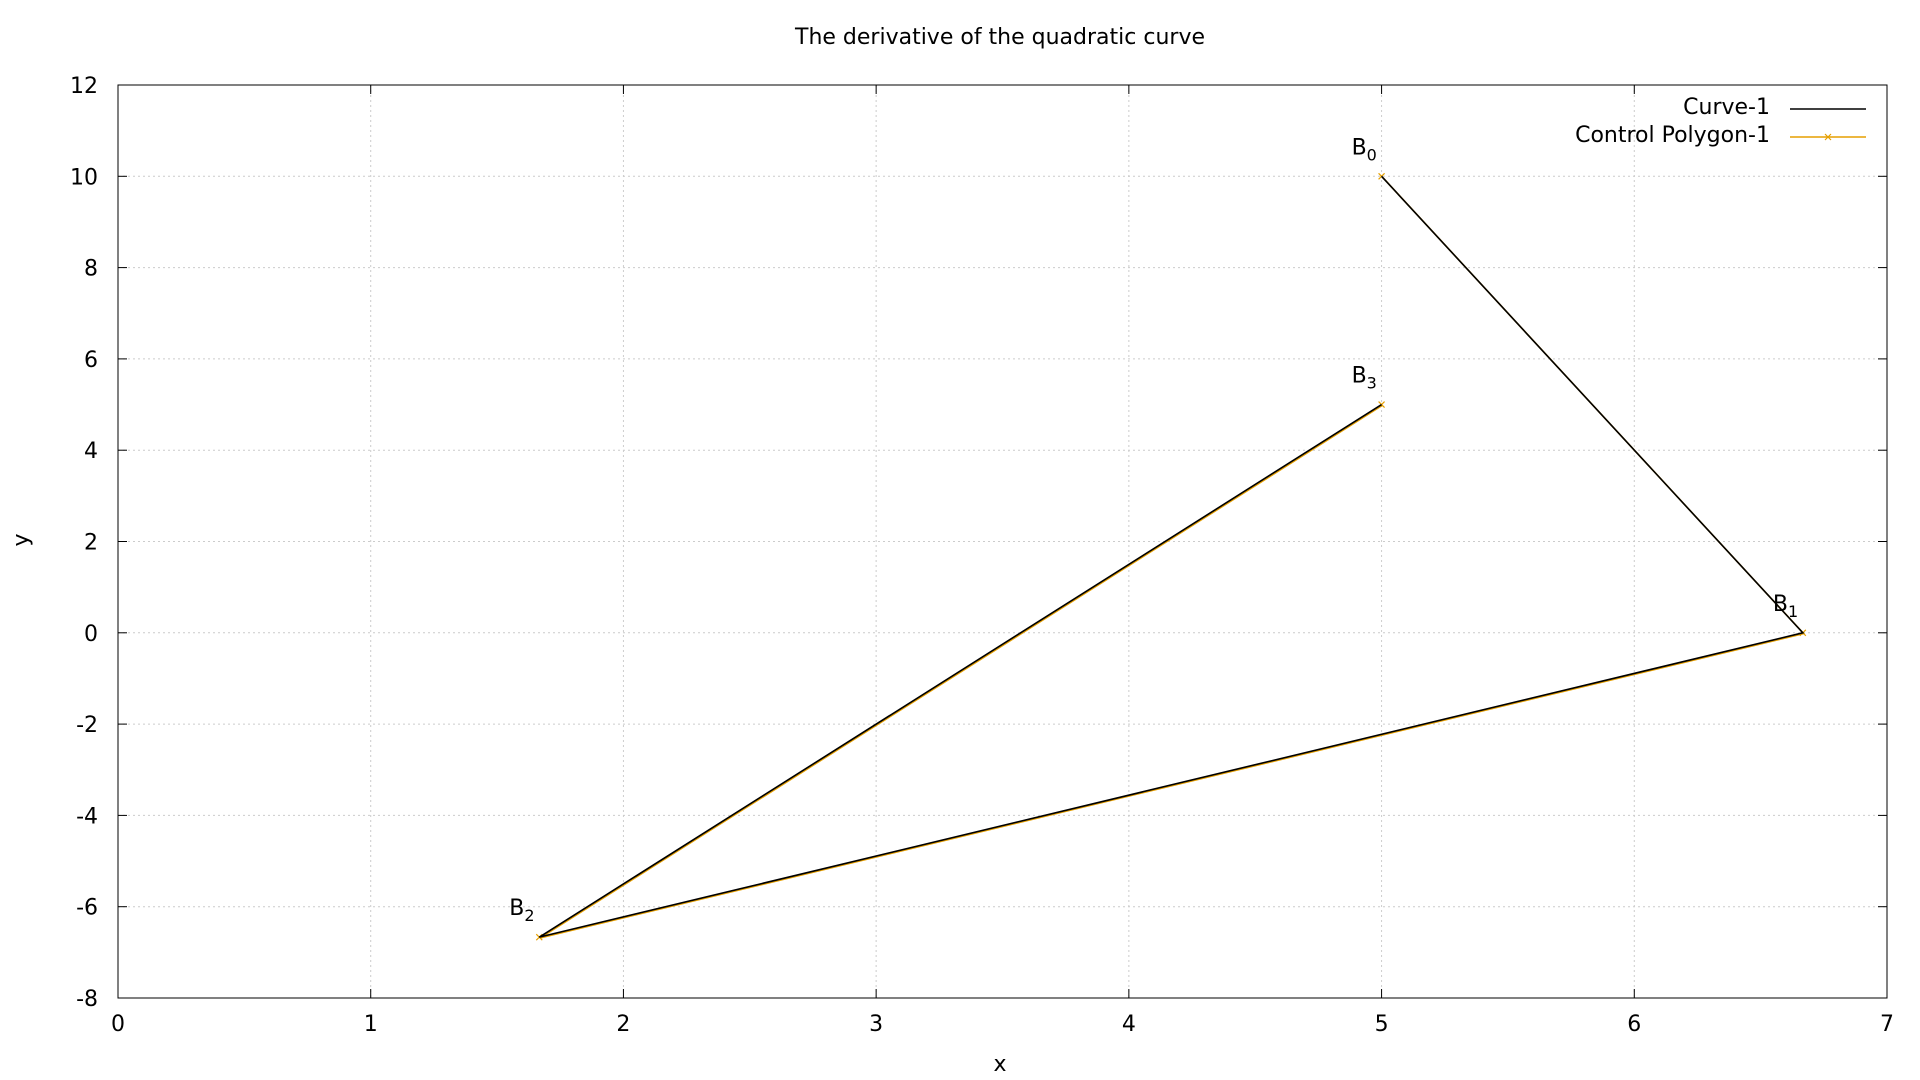  Describe the element at coordinates (1364, 149) in the screenshot. I see `point-label: B0` at that location.